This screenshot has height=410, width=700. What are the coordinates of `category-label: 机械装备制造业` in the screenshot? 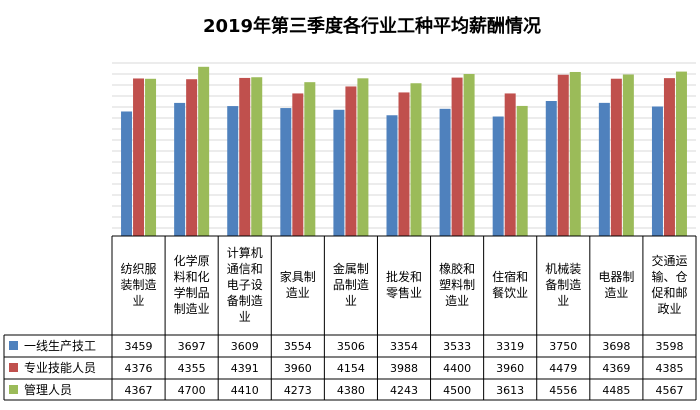 It's located at (563, 284).